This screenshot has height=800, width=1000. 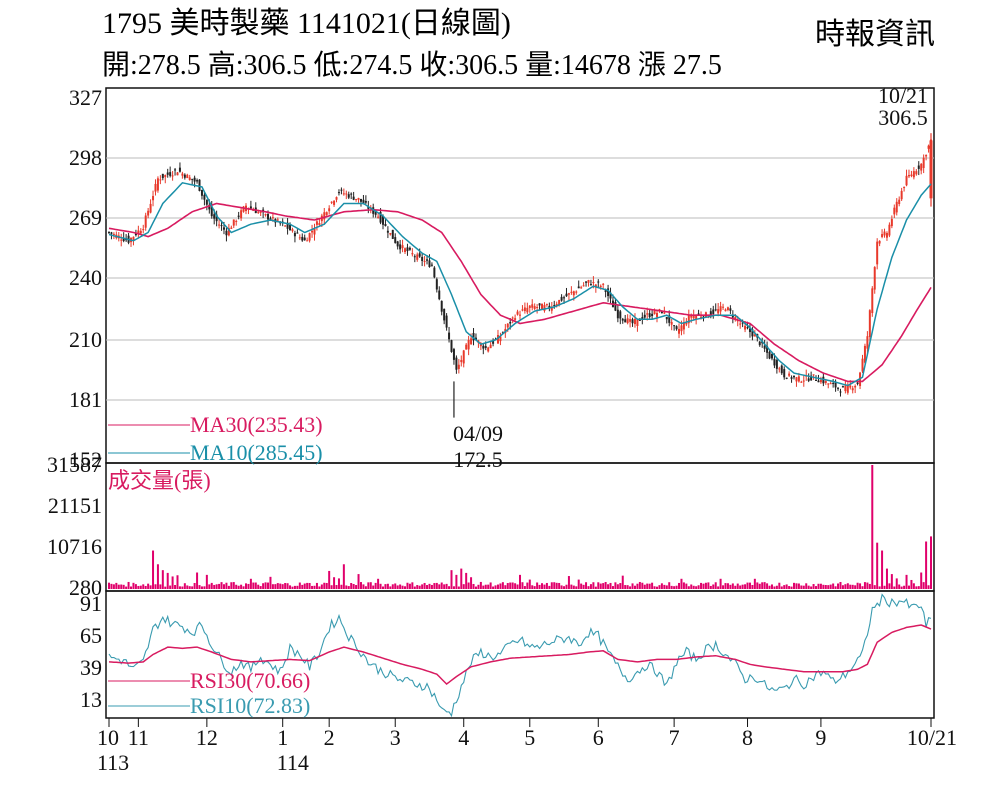 I want to click on volume-tick-label: 280, so click(x=85, y=587).